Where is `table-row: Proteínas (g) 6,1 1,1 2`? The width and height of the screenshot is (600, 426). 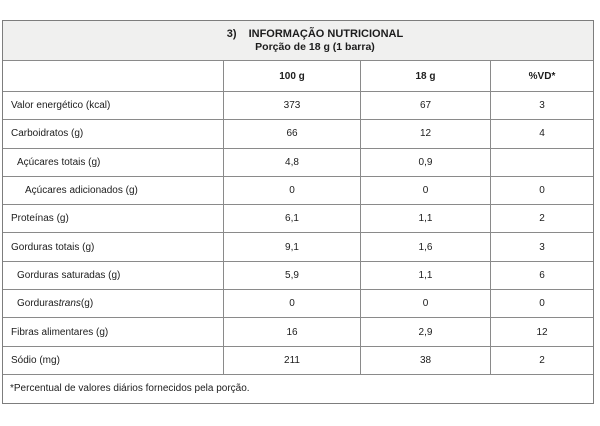 table-row: Proteínas (g) 6,1 1,1 2 is located at coordinates (298, 218).